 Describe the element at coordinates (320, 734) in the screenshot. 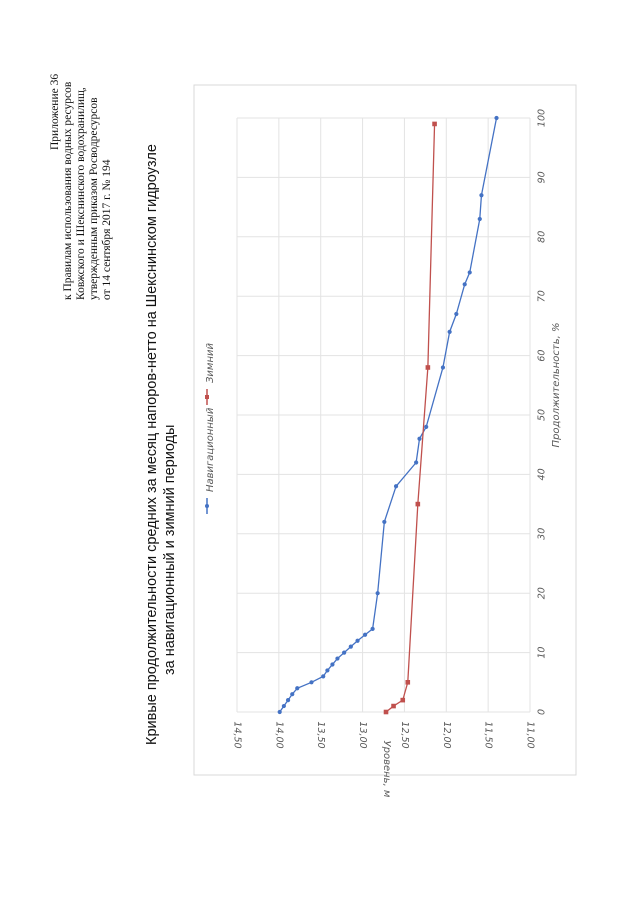

I see `y-tick-label: 13,50` at that location.